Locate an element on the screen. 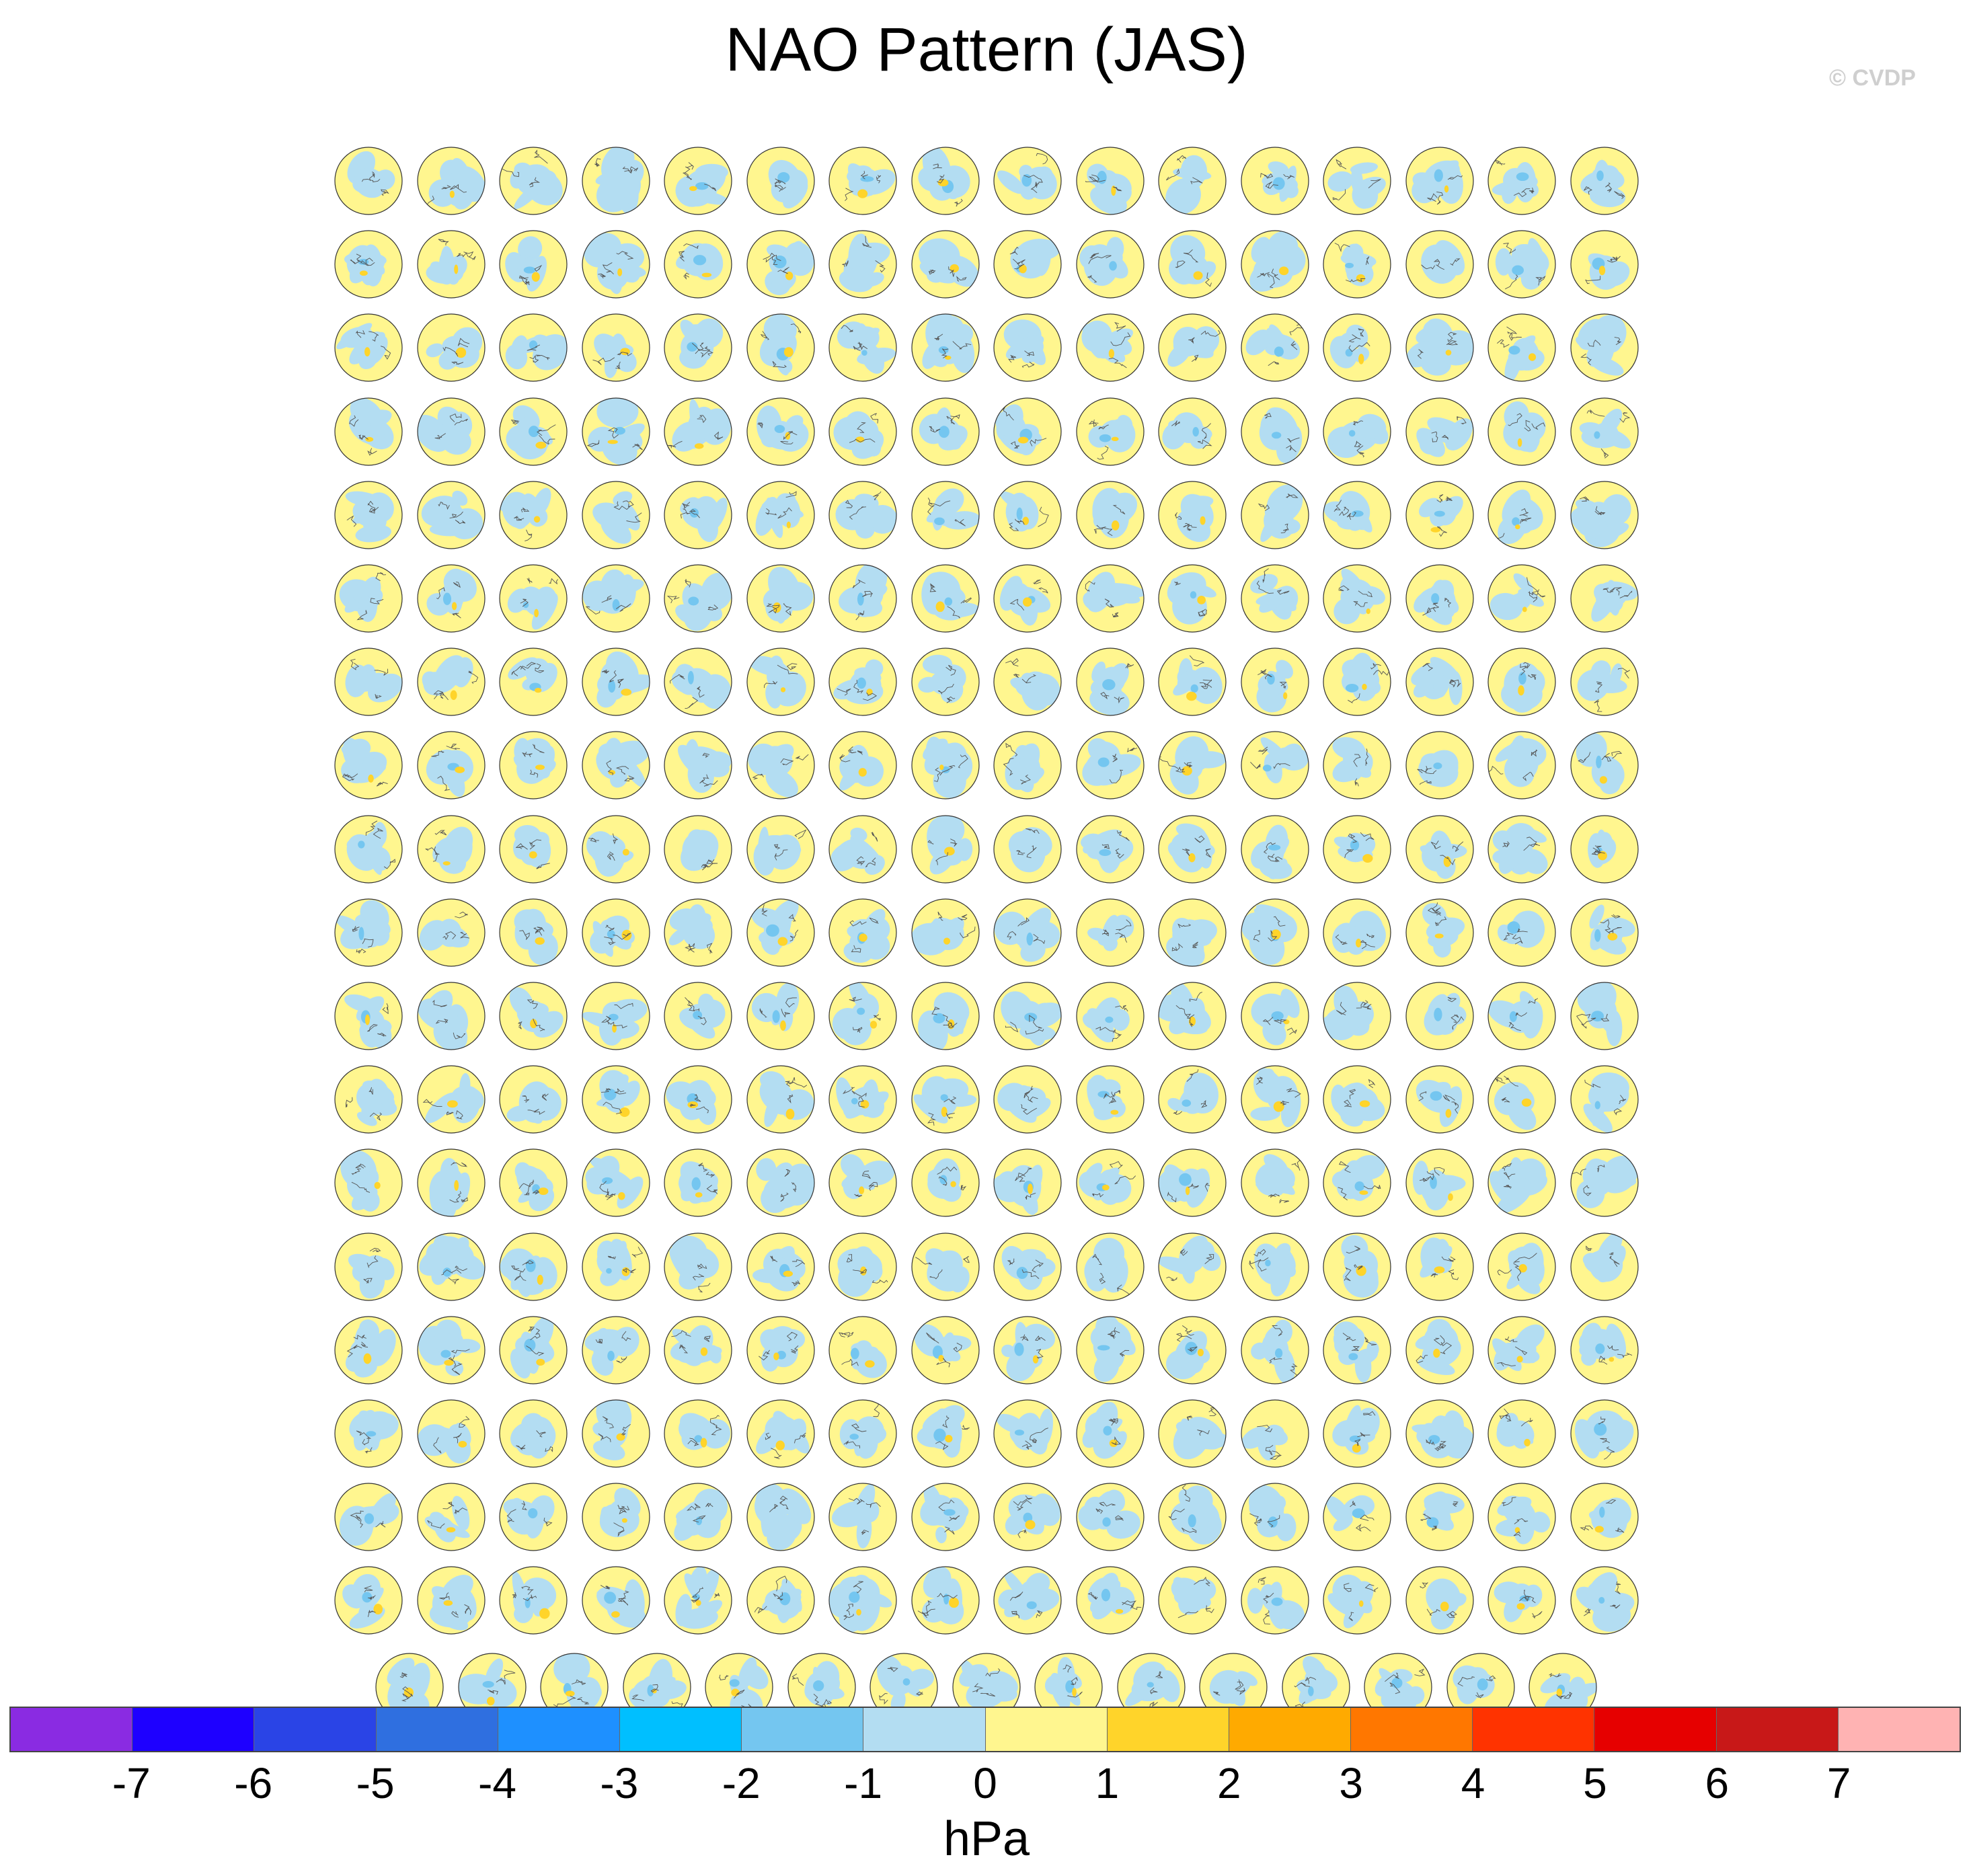  colorbar-tick-label: 6 is located at coordinates (1717, 1783).